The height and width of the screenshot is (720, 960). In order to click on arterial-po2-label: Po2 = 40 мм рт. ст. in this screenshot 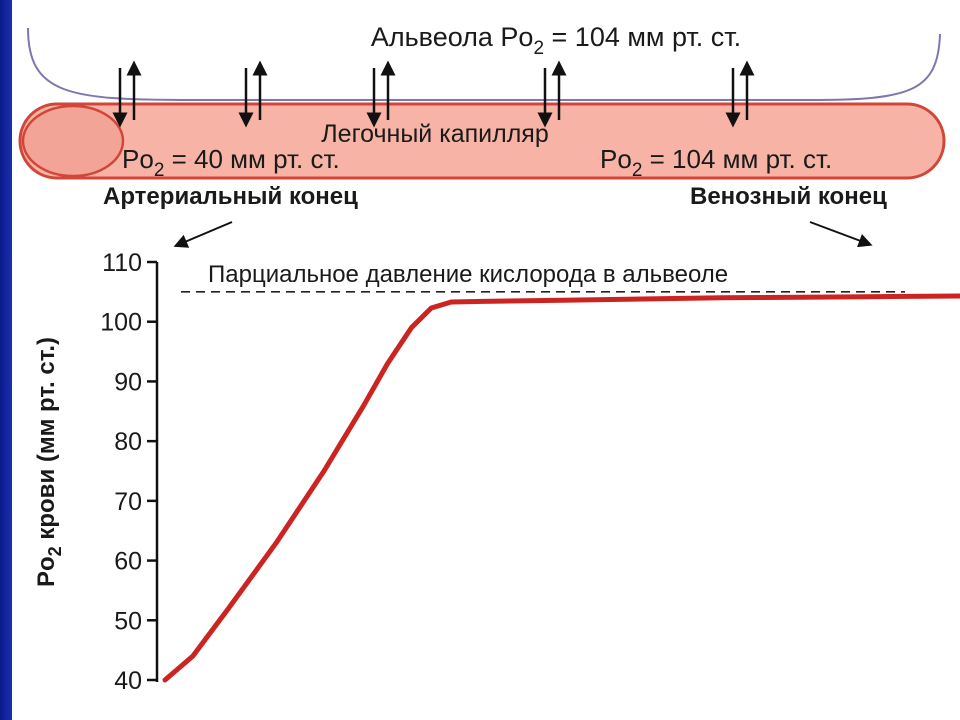, I will do `click(231, 162)`.